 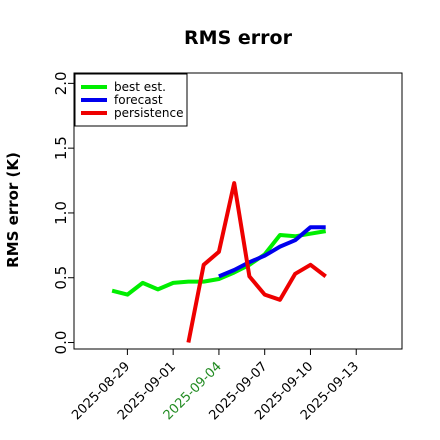 I want to click on legend-label: forecast, so click(x=138, y=100).